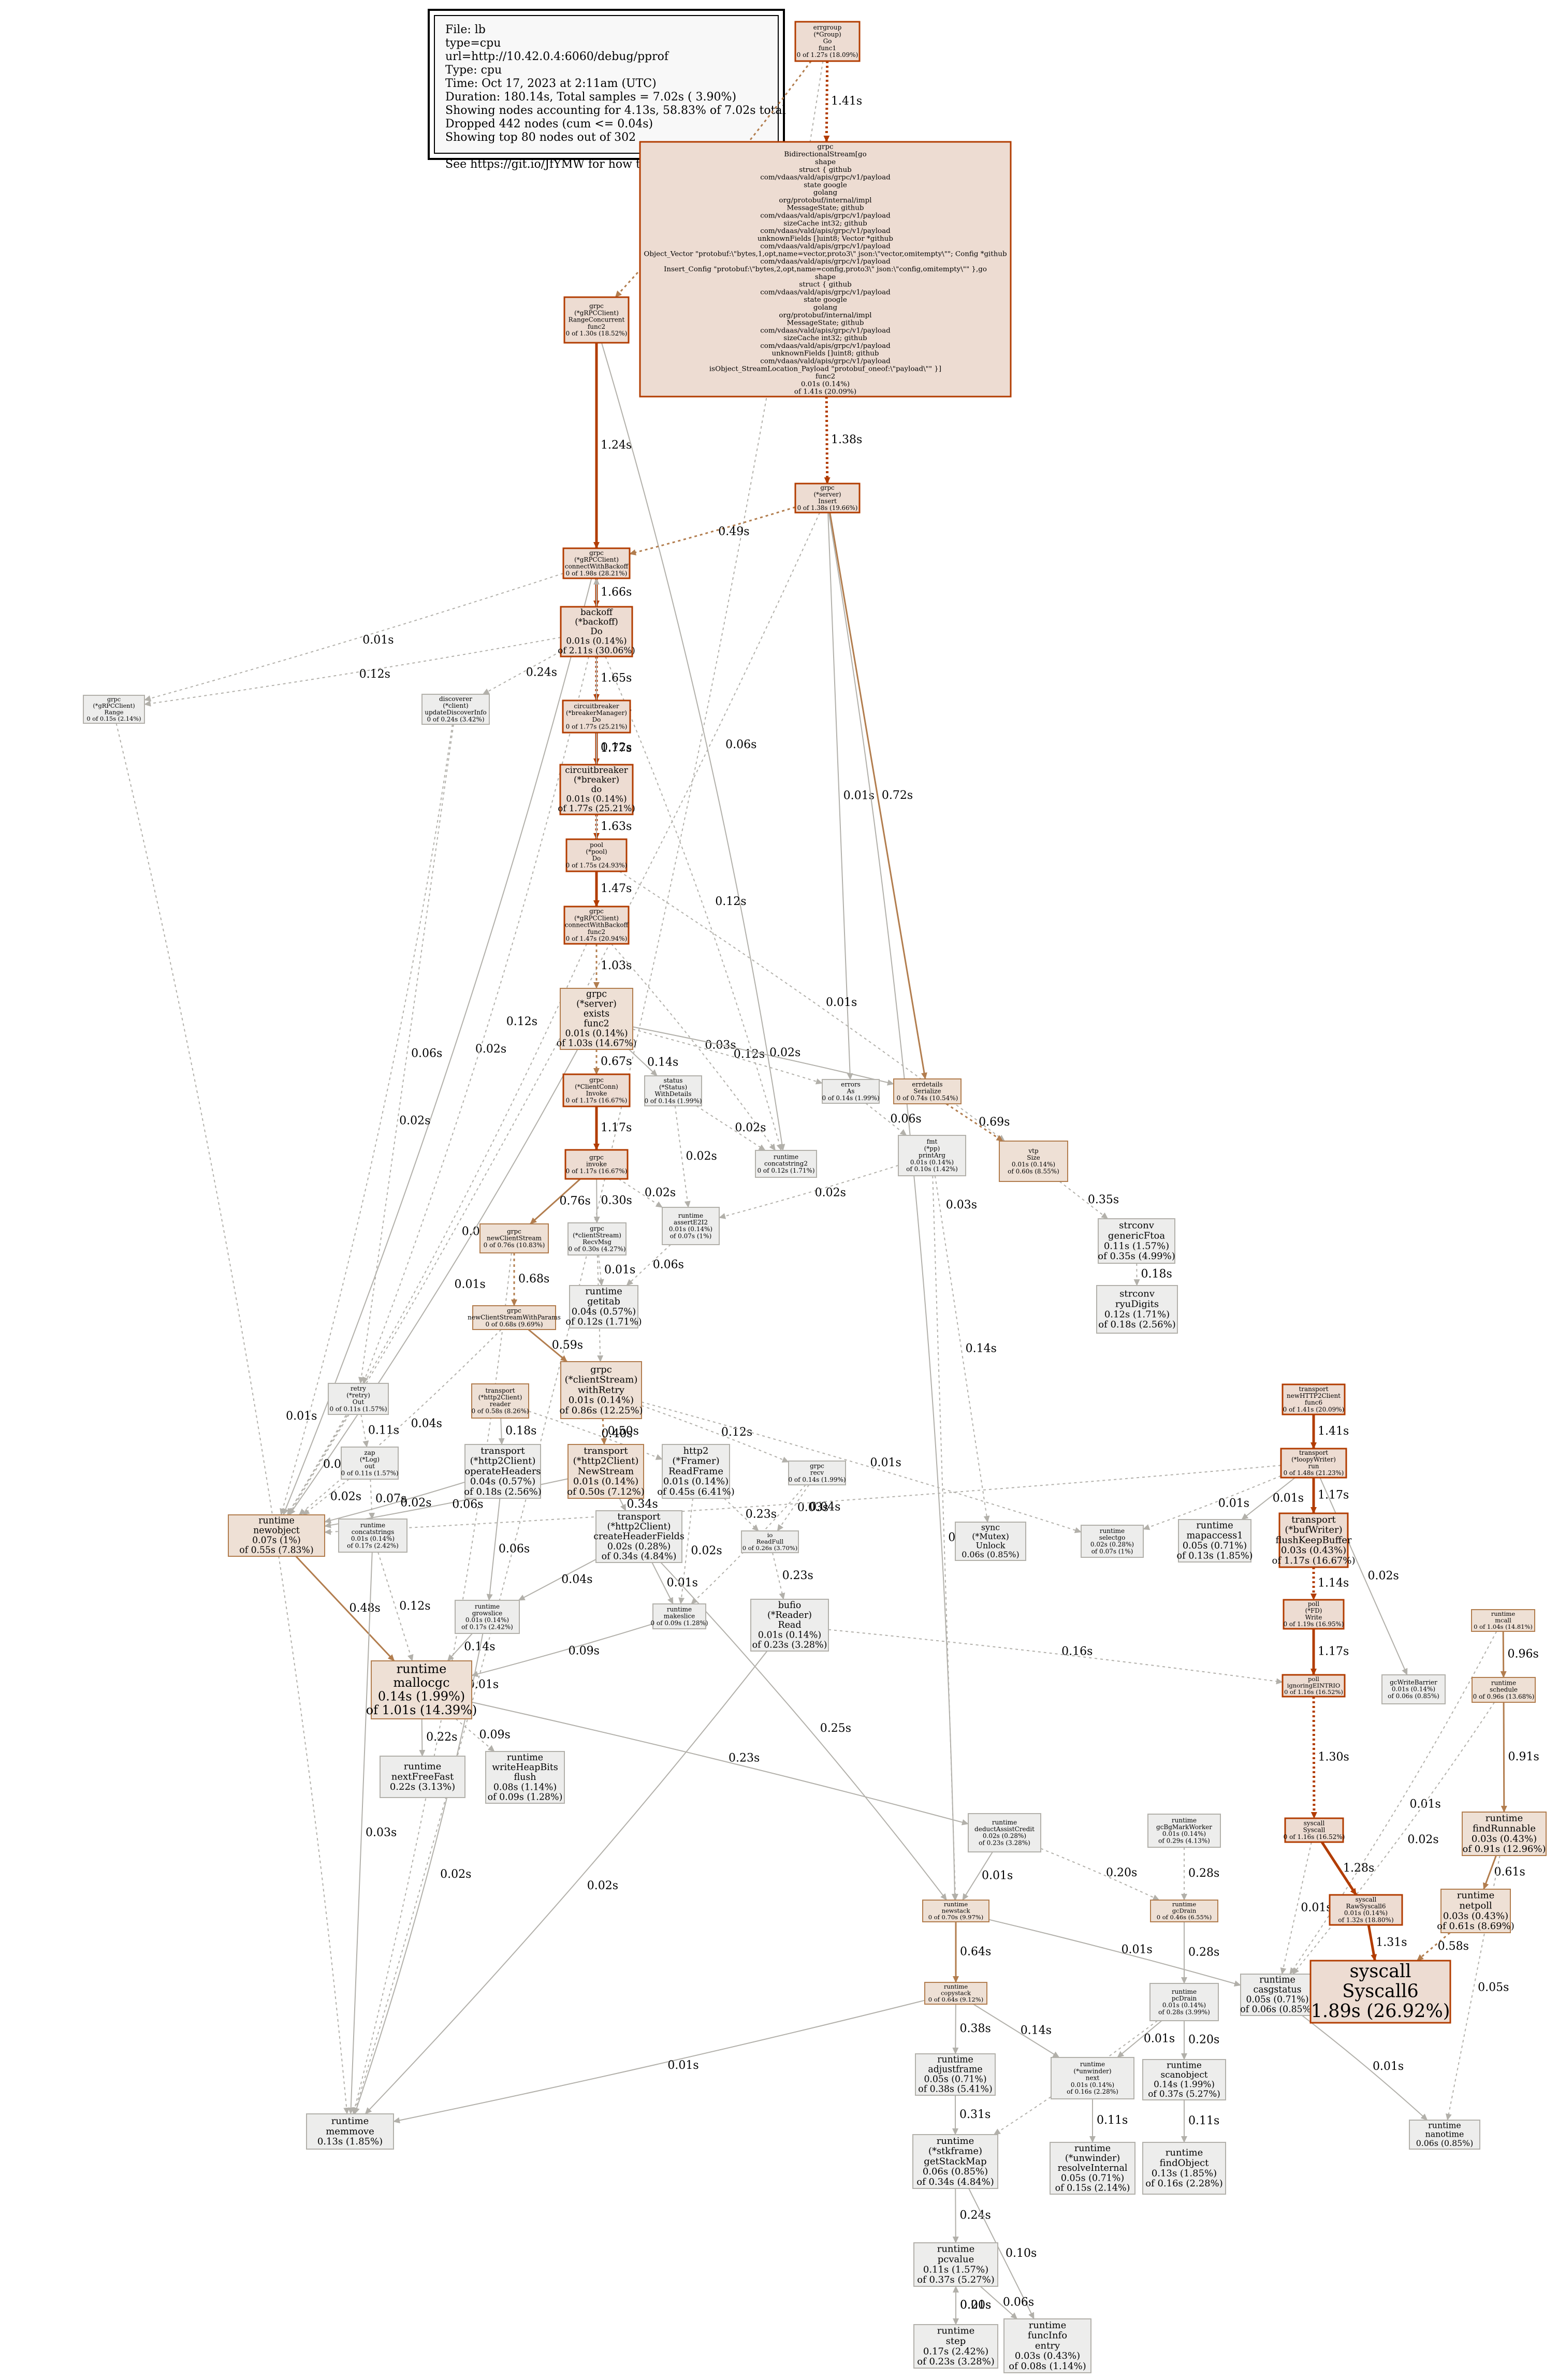  Describe the element at coordinates (596, 855) in the screenshot. I see `func-node-pooldo: pool(*pool)Do0 of 1.75s (24.93%)` at that location.